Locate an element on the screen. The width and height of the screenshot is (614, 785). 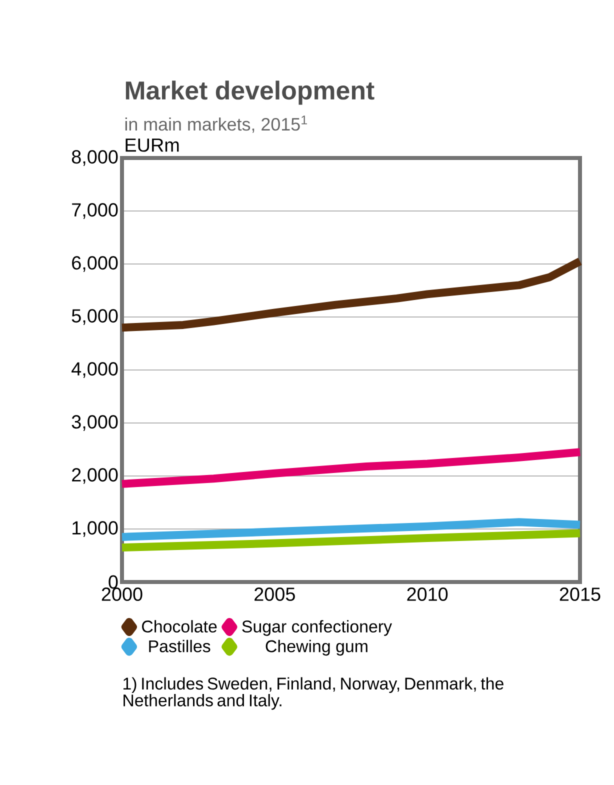
x-tick-label: 2010 is located at coordinates (427, 594).